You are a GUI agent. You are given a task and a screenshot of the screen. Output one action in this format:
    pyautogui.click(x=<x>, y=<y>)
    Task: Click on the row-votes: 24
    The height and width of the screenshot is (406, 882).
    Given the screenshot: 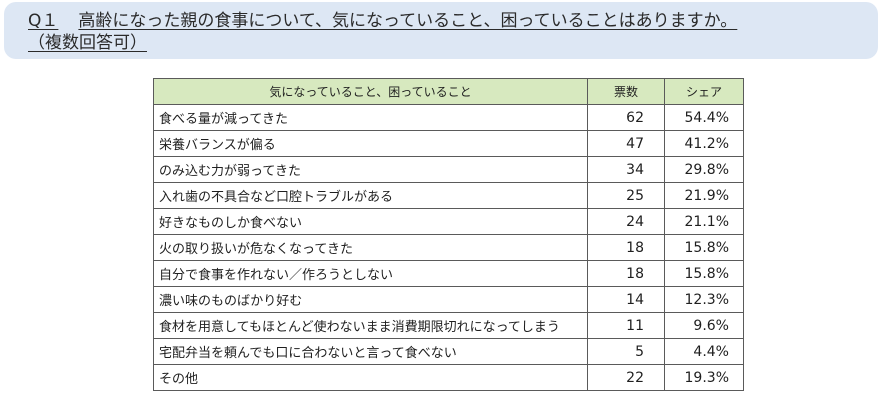 What is the action you would take?
    pyautogui.click(x=626, y=221)
    